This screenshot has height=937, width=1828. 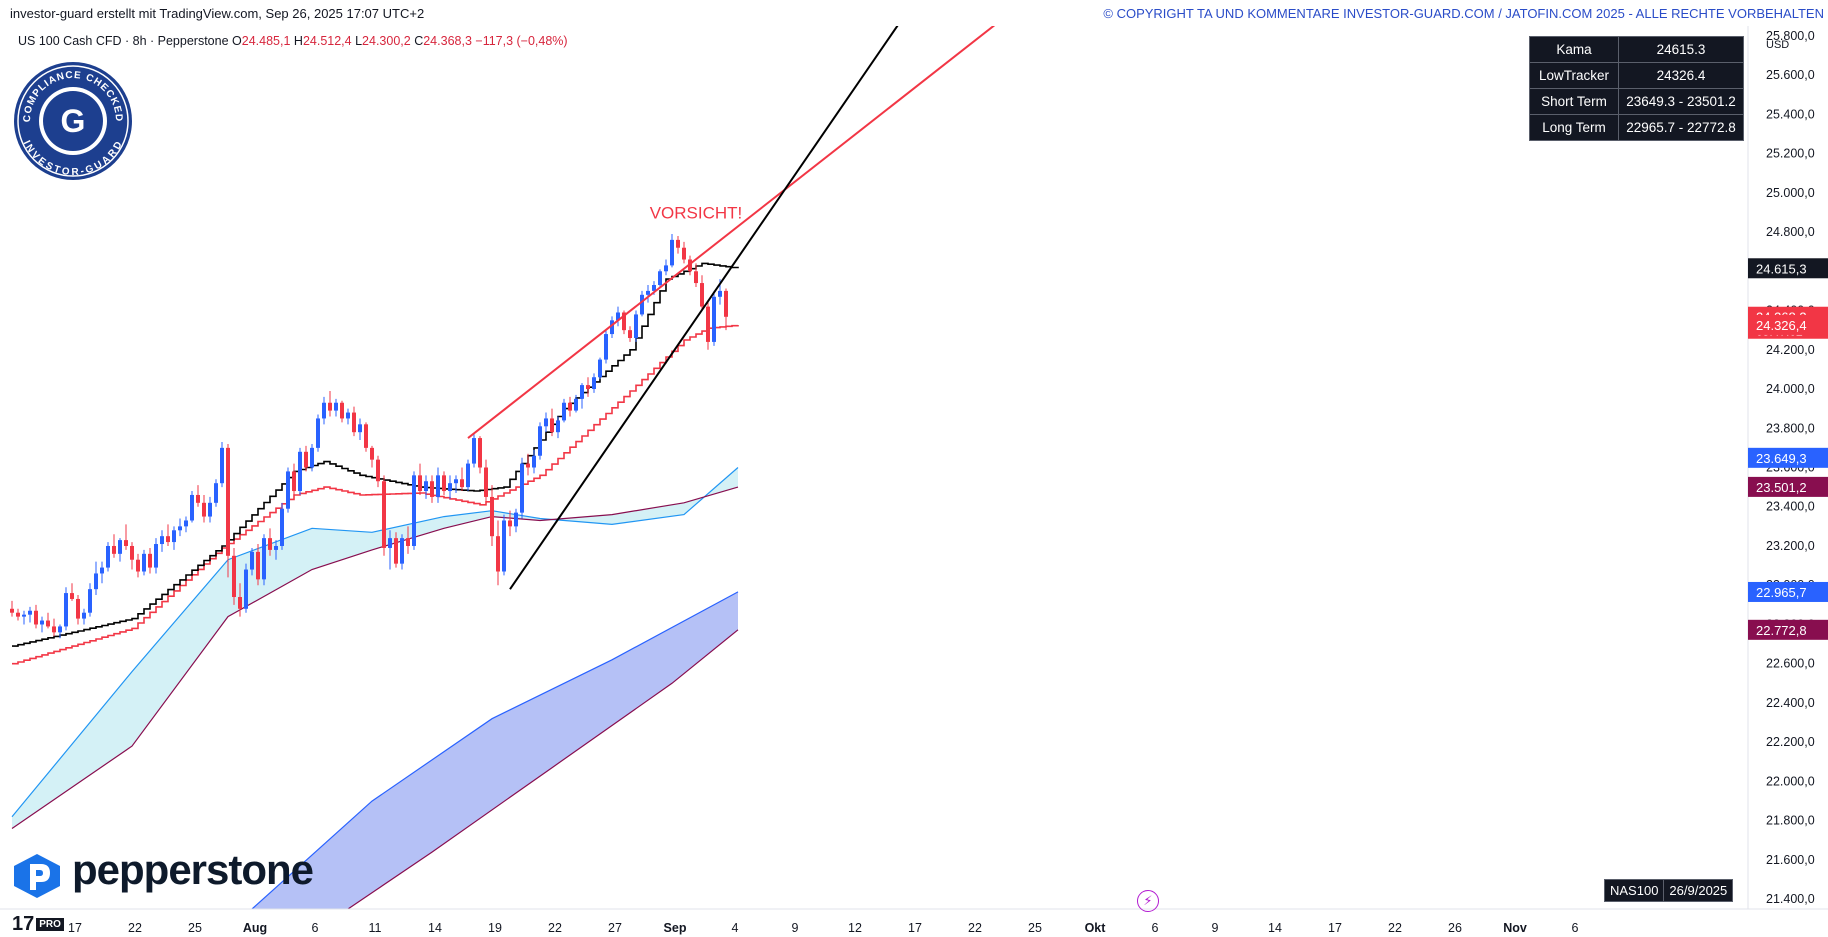 What do you see at coordinates (447, 41) in the screenshot?
I see `close-value: 24.368,3` at bounding box center [447, 41].